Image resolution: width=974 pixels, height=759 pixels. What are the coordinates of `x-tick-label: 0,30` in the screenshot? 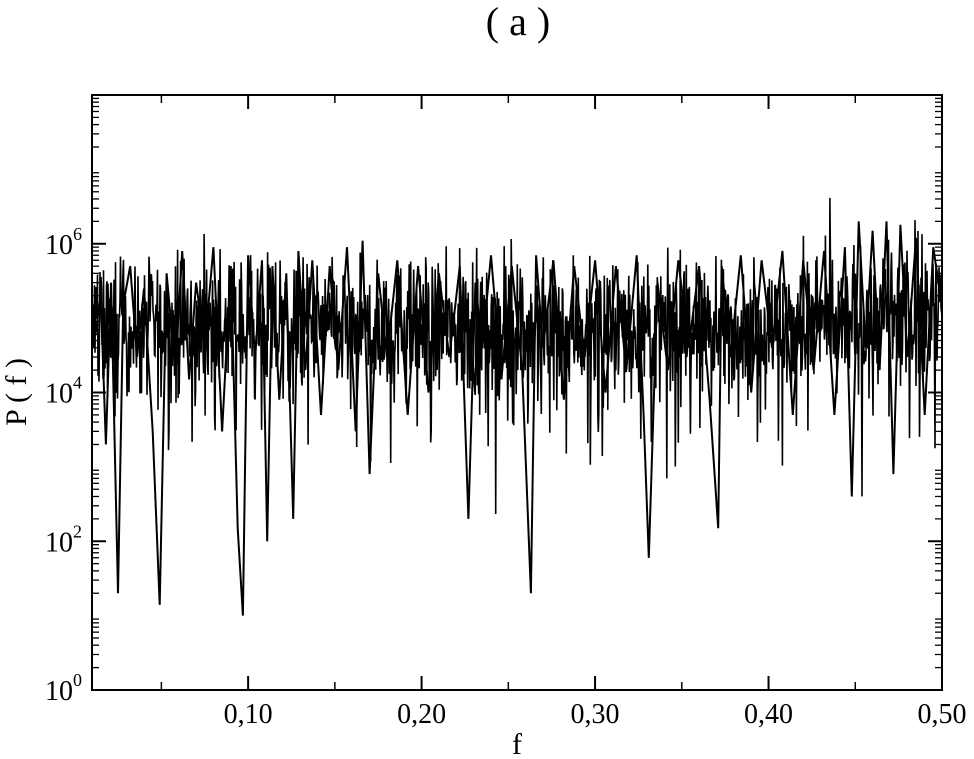 It's located at (595, 714).